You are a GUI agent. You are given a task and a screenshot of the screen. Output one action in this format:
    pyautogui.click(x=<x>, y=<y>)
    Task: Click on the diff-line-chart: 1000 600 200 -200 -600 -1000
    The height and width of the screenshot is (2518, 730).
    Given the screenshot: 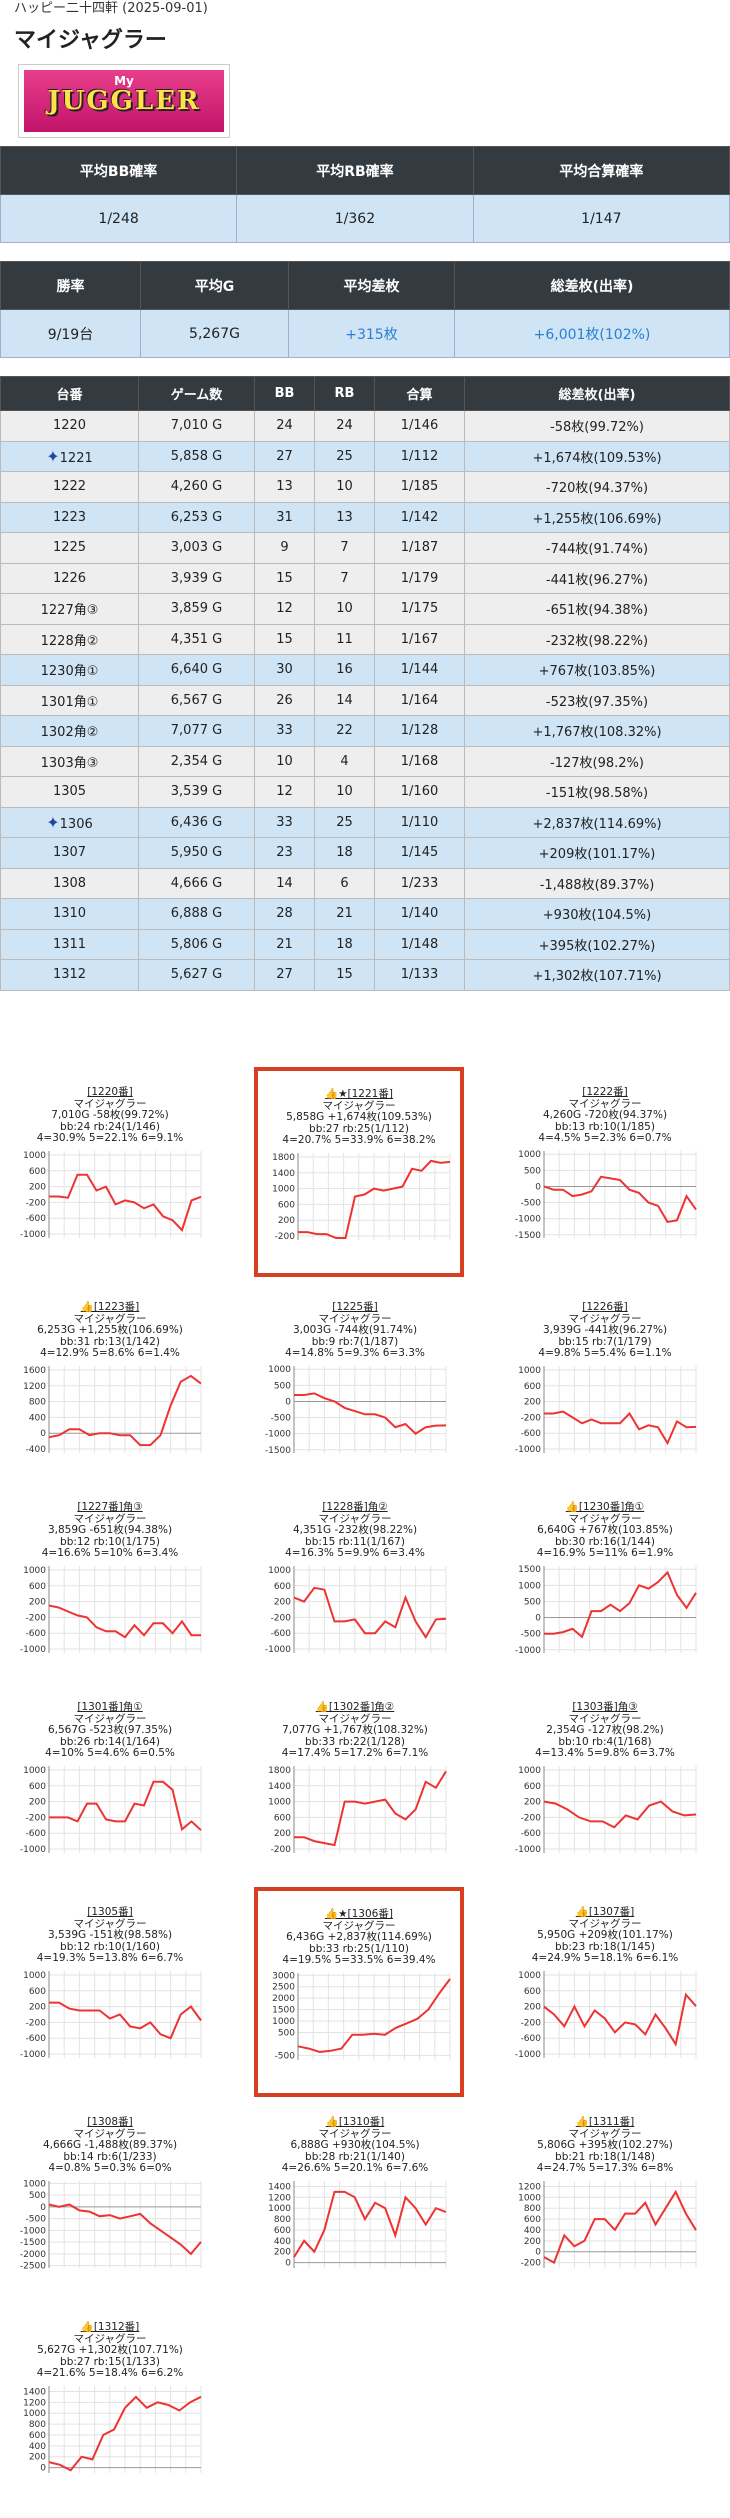 What is the action you would take?
    pyautogui.click(x=356, y=1610)
    